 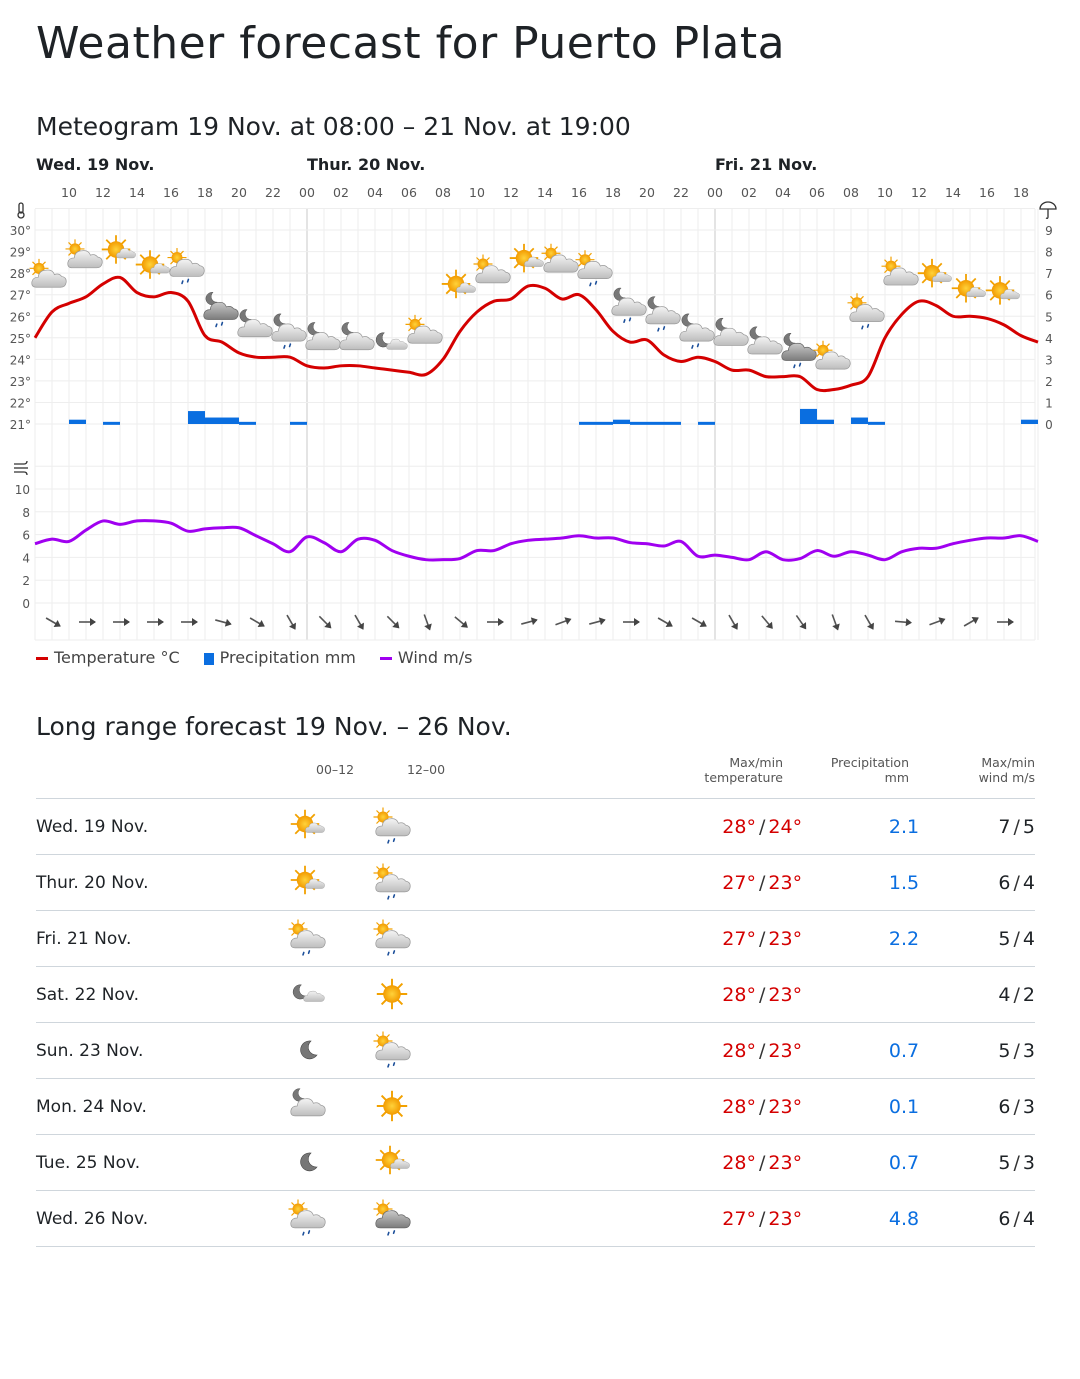 I want to click on temperature-line, so click(x=536, y=334).